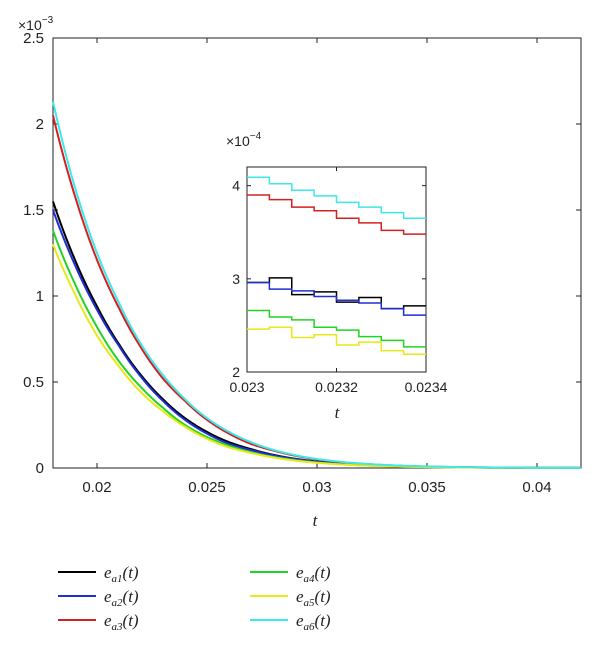 The width and height of the screenshot is (600, 658). Describe the element at coordinates (236, 279) in the screenshot. I see `inset-y-tick-label: 3` at that location.